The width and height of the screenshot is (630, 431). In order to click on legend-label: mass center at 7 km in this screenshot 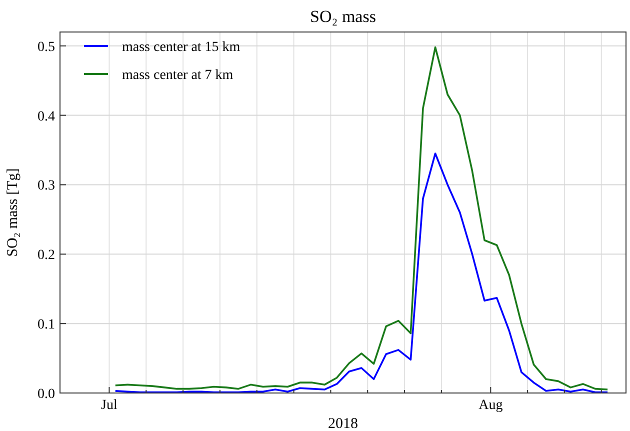, I will do `click(178, 75)`.